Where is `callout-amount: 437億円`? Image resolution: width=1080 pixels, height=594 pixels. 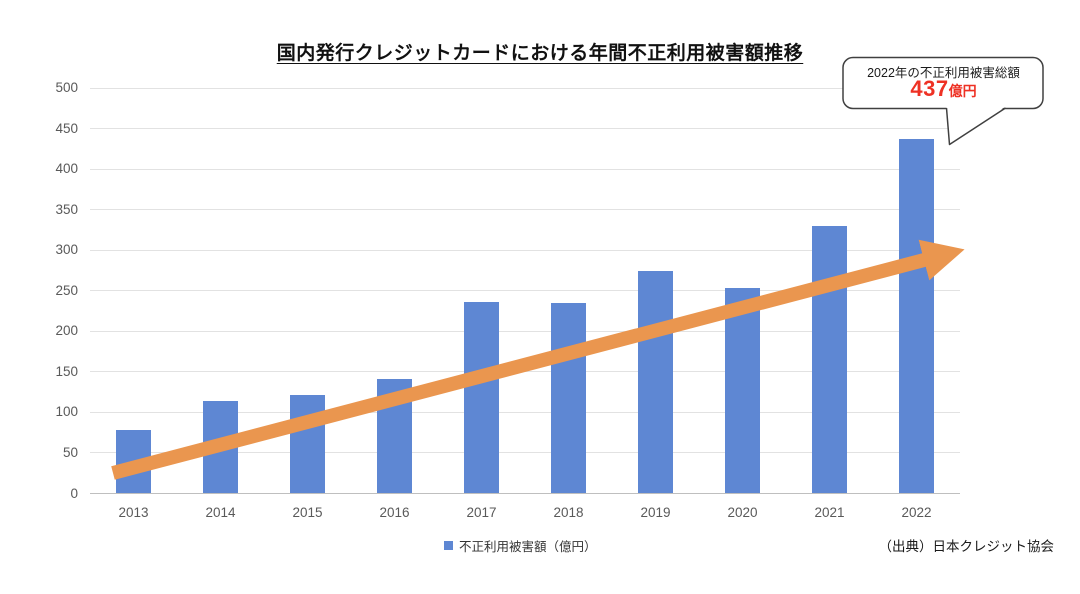 callout-amount: 437億円 is located at coordinates (943, 89).